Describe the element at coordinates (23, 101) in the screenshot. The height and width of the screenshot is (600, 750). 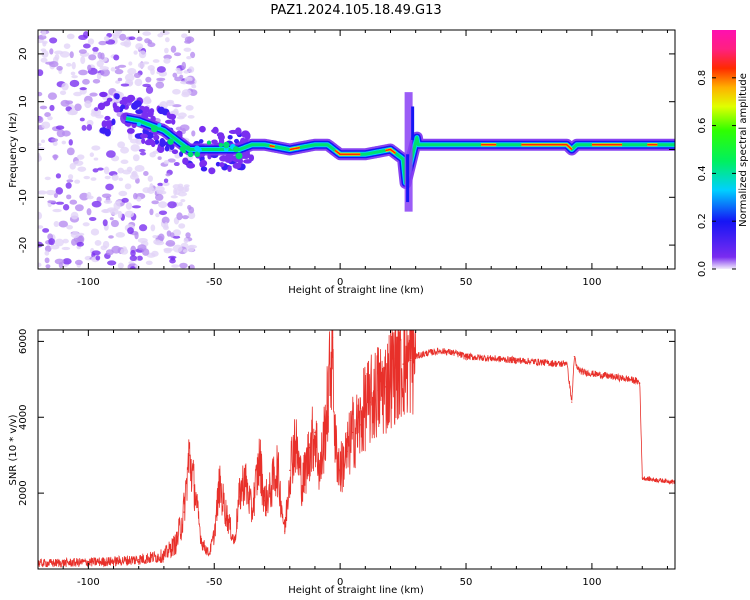
I see `spectrogram-ytick-label: 10` at that location.